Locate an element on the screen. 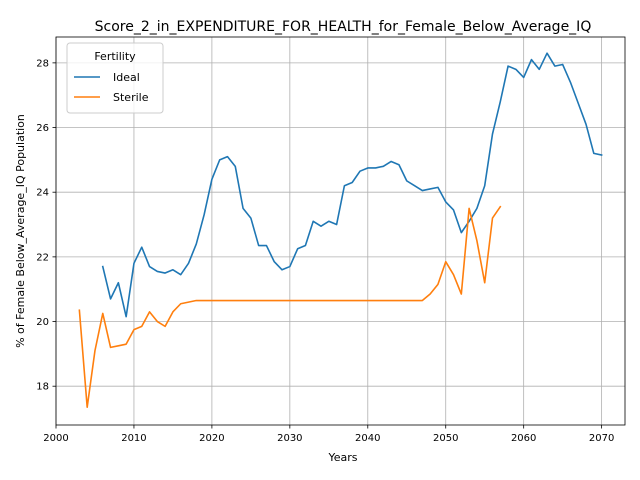  y-tick-label: 24 is located at coordinates (42, 193).